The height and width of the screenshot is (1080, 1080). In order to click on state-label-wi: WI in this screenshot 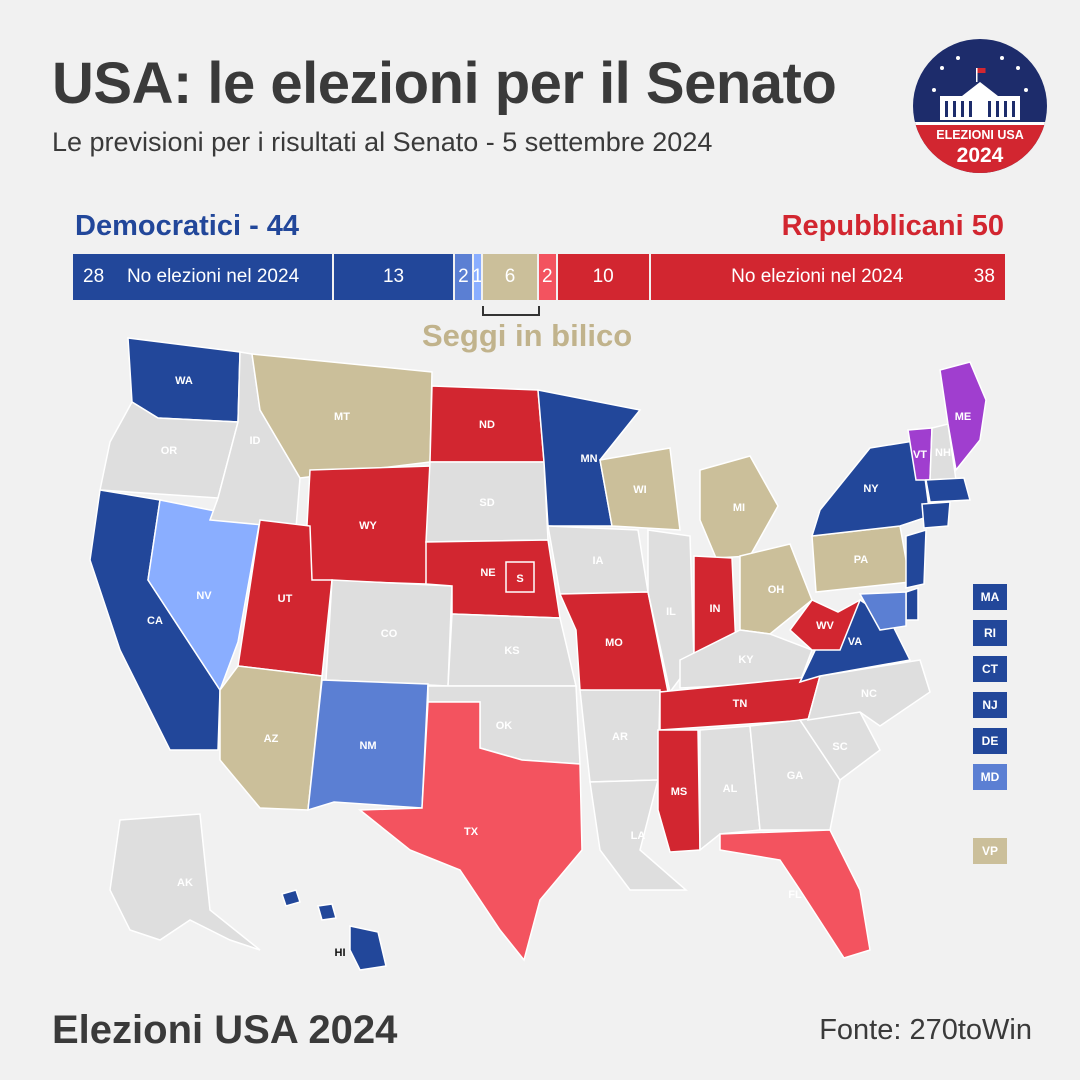, I will do `click(639, 490)`.